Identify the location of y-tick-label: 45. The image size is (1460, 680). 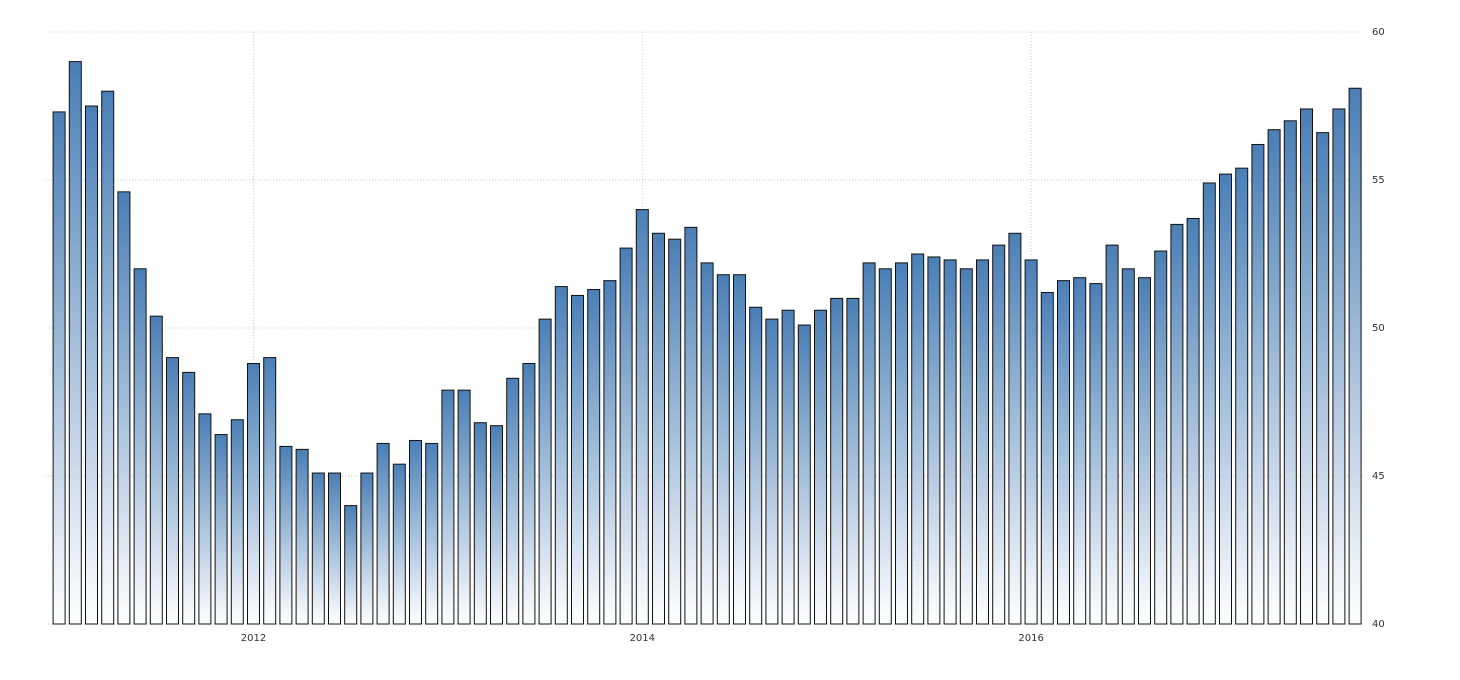
(1378, 476).